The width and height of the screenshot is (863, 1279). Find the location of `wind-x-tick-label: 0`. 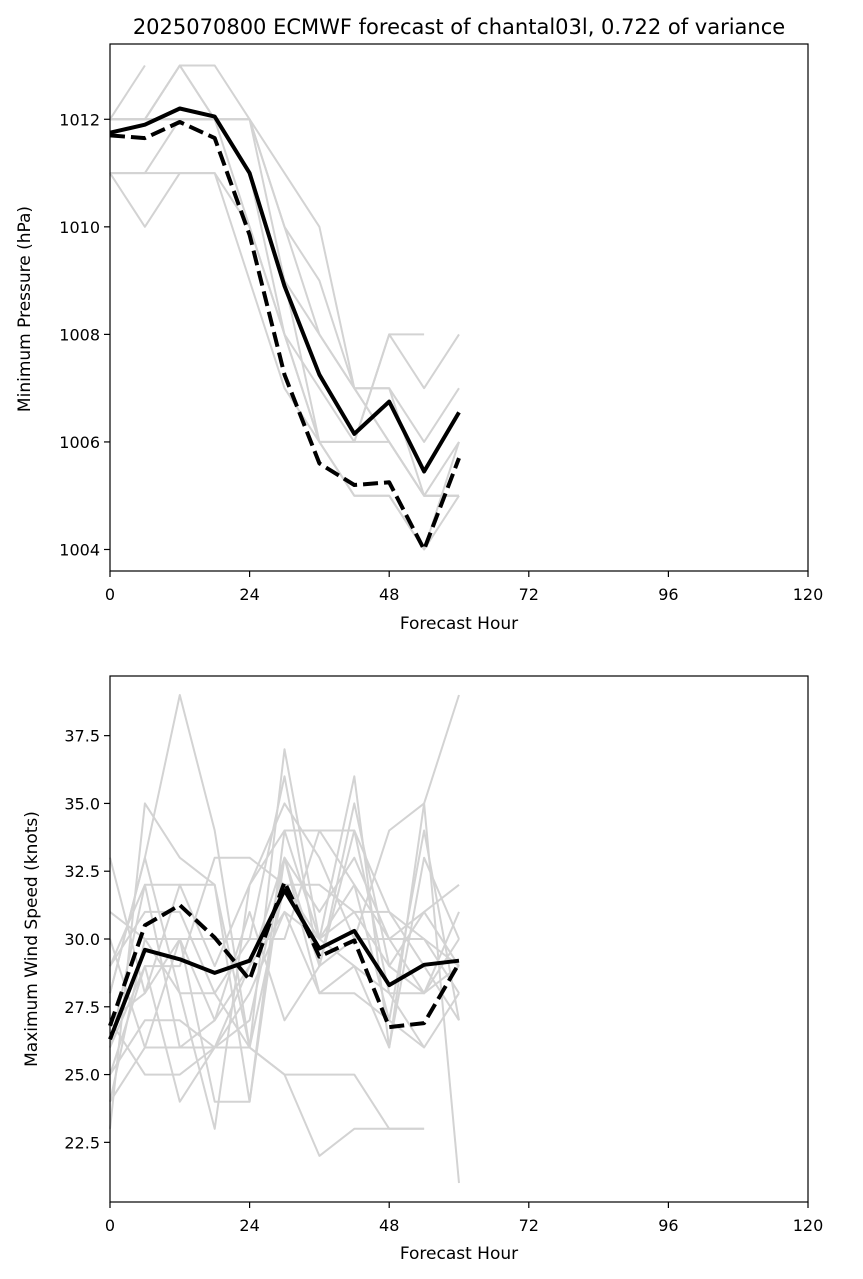

wind-x-tick-label: 0 is located at coordinates (110, 1225).